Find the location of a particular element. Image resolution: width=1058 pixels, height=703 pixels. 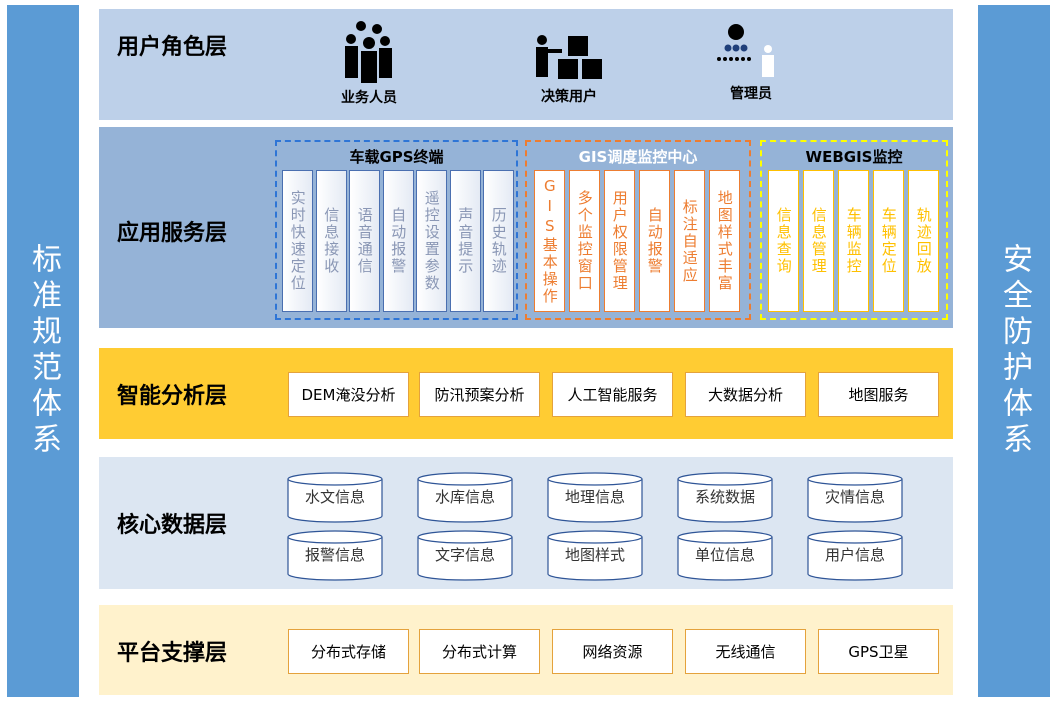

database-label: 水文信息 is located at coordinates (334, 497).